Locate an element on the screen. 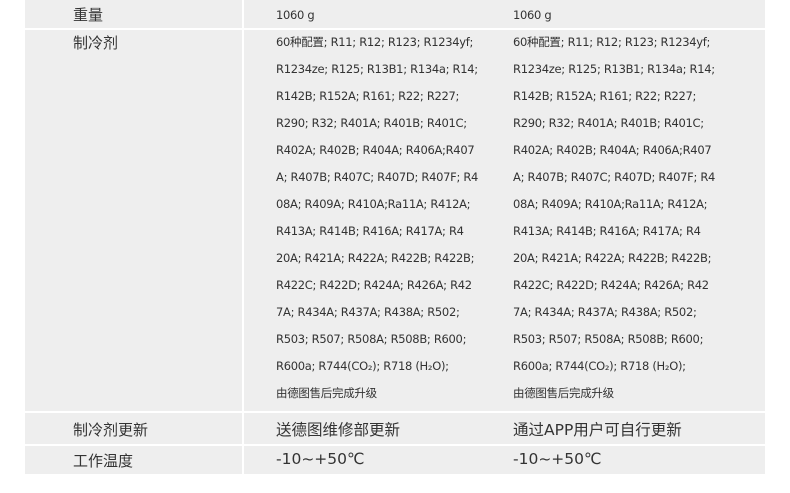 The width and height of the screenshot is (790, 493). weight-label-cell: 重量 is located at coordinates (134, 14).